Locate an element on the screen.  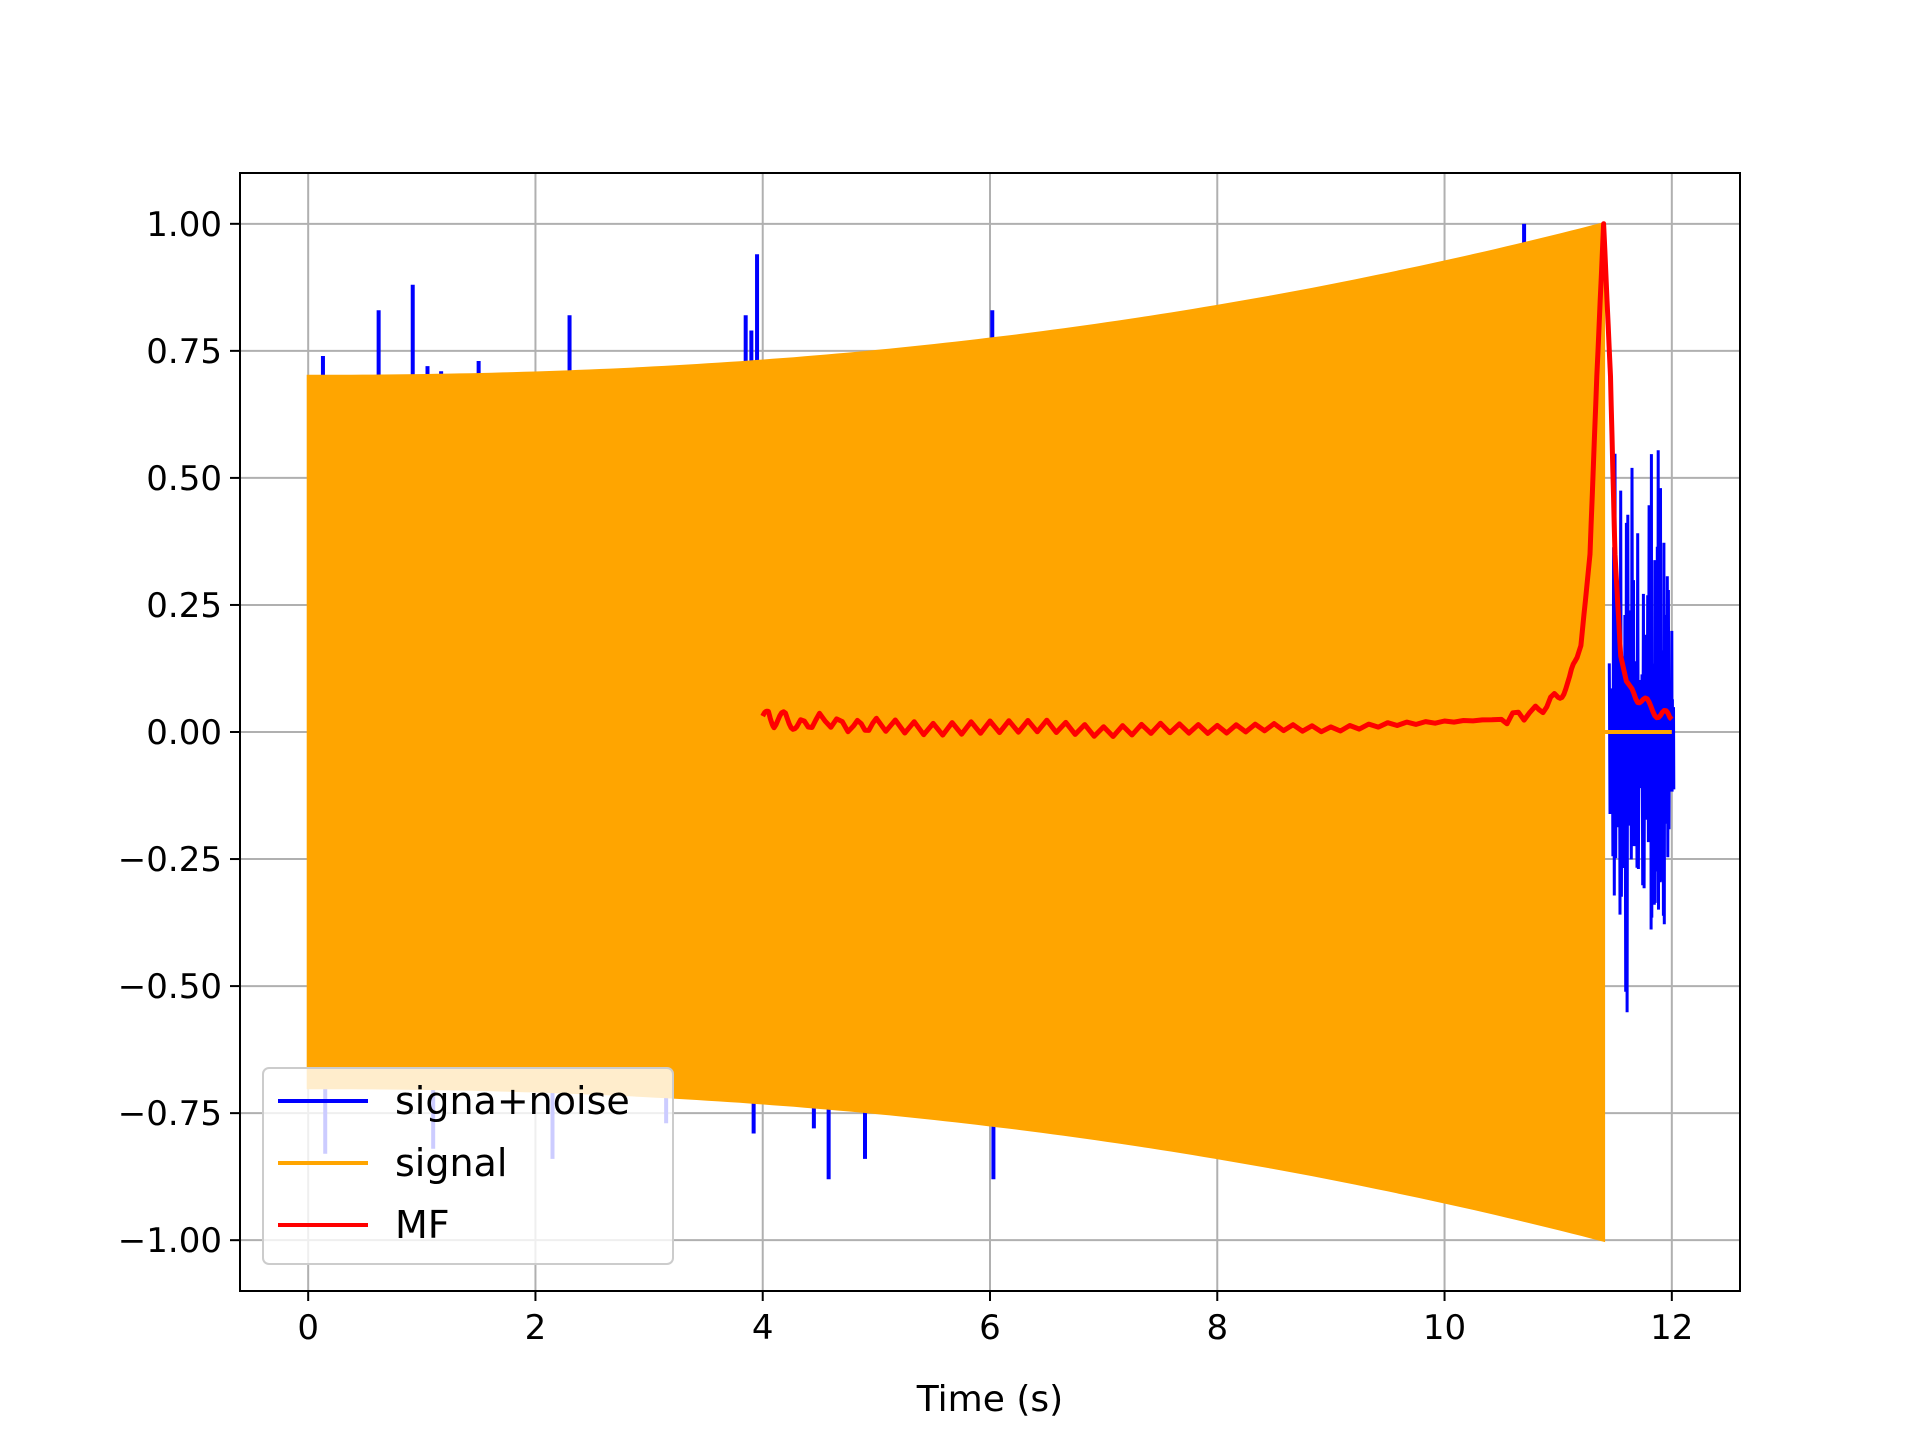
legend-label-signal: signal is located at coordinates (451, 1163).